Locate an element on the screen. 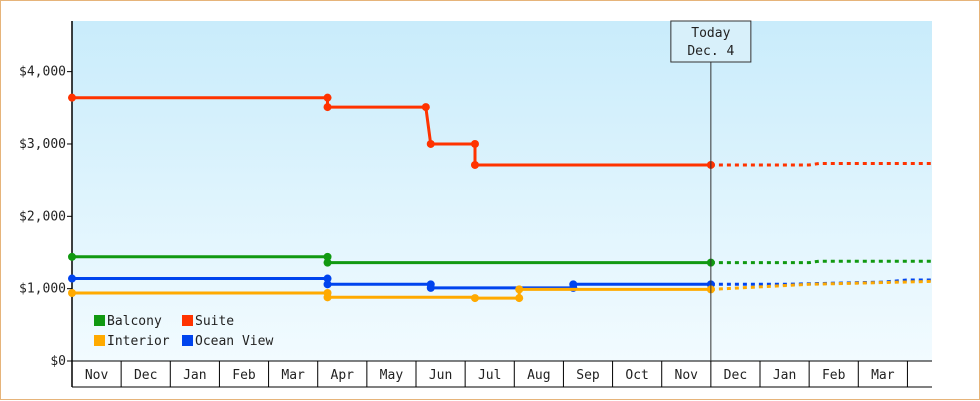 This screenshot has width=980, height=401. today-date: Dec. 4 is located at coordinates (710, 51).